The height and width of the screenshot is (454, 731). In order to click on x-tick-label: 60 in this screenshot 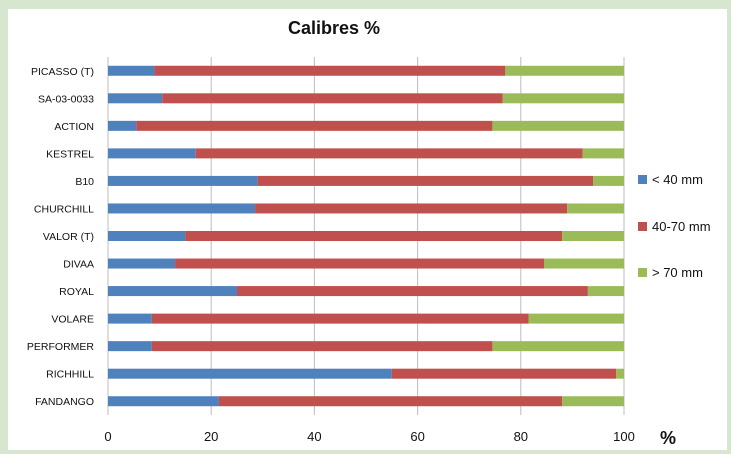, I will do `click(417, 436)`.